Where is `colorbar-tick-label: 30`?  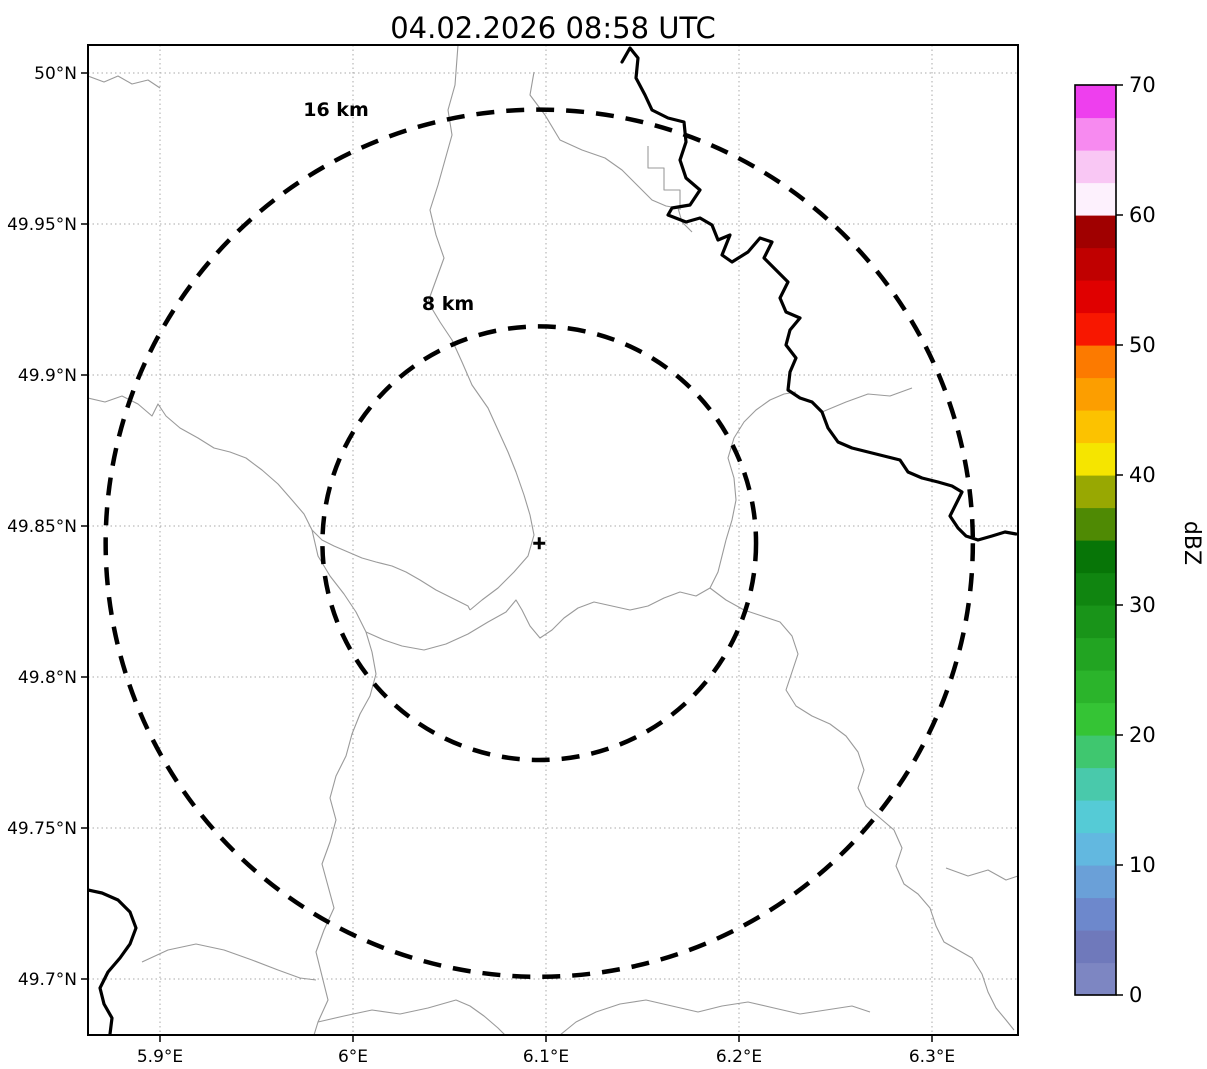
colorbar-tick-label: 30 is located at coordinates (1142, 605).